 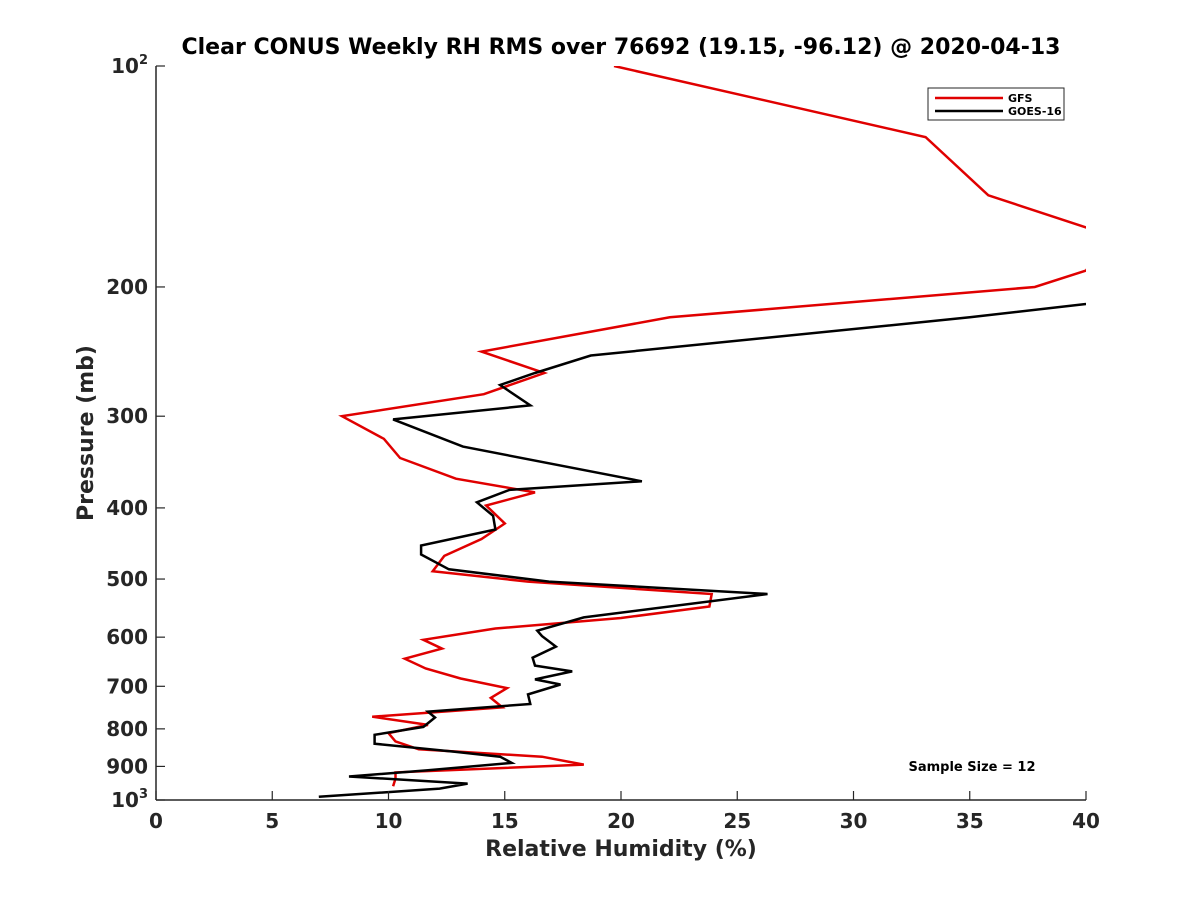 What do you see at coordinates (272, 821) in the screenshot?
I see `x-tick-label: 5` at bounding box center [272, 821].